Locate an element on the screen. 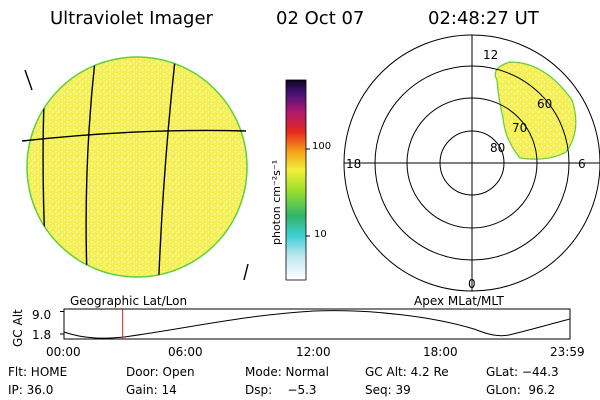  mlt-label-18: 18 is located at coordinates (354, 164).